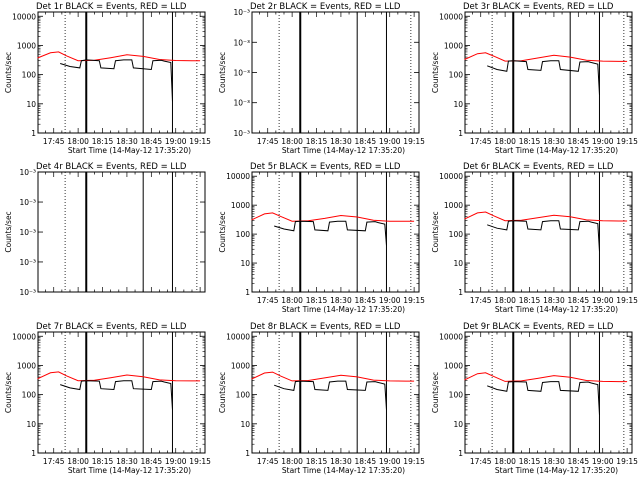  What do you see at coordinates (538, 327) in the screenshot?
I see `panel-title: Det 9r BLACK = Events, RED = LLD` at bounding box center [538, 327].